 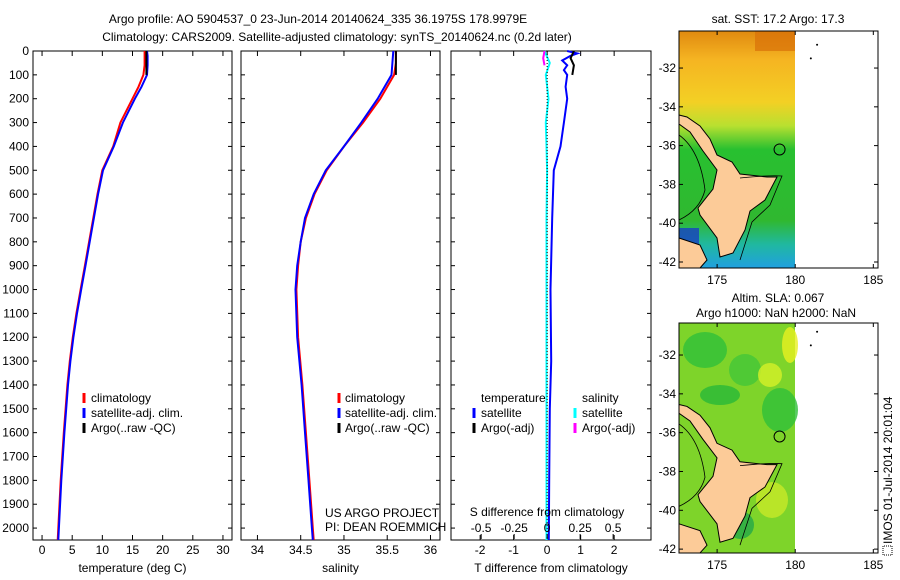 I want to click on s-axis-tick-label: 0.5, so click(x=613, y=528).